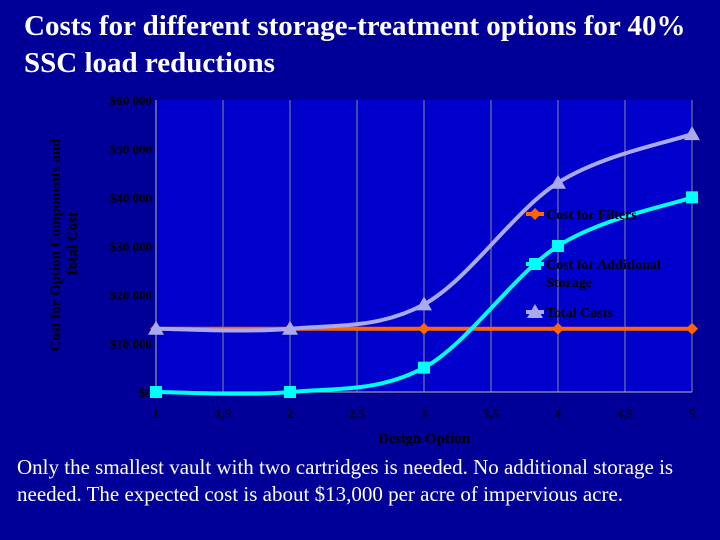  I want to click on x-tick-label: 3, so click(424, 413).